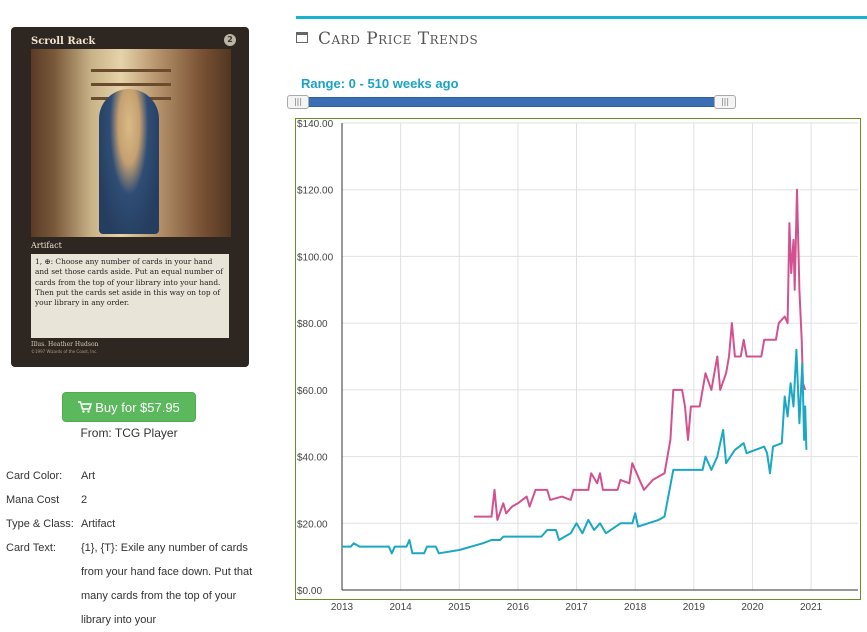 The width and height of the screenshot is (867, 632). Describe the element at coordinates (576, 607) in the screenshot. I see `x-tick-label: 2017` at that location.